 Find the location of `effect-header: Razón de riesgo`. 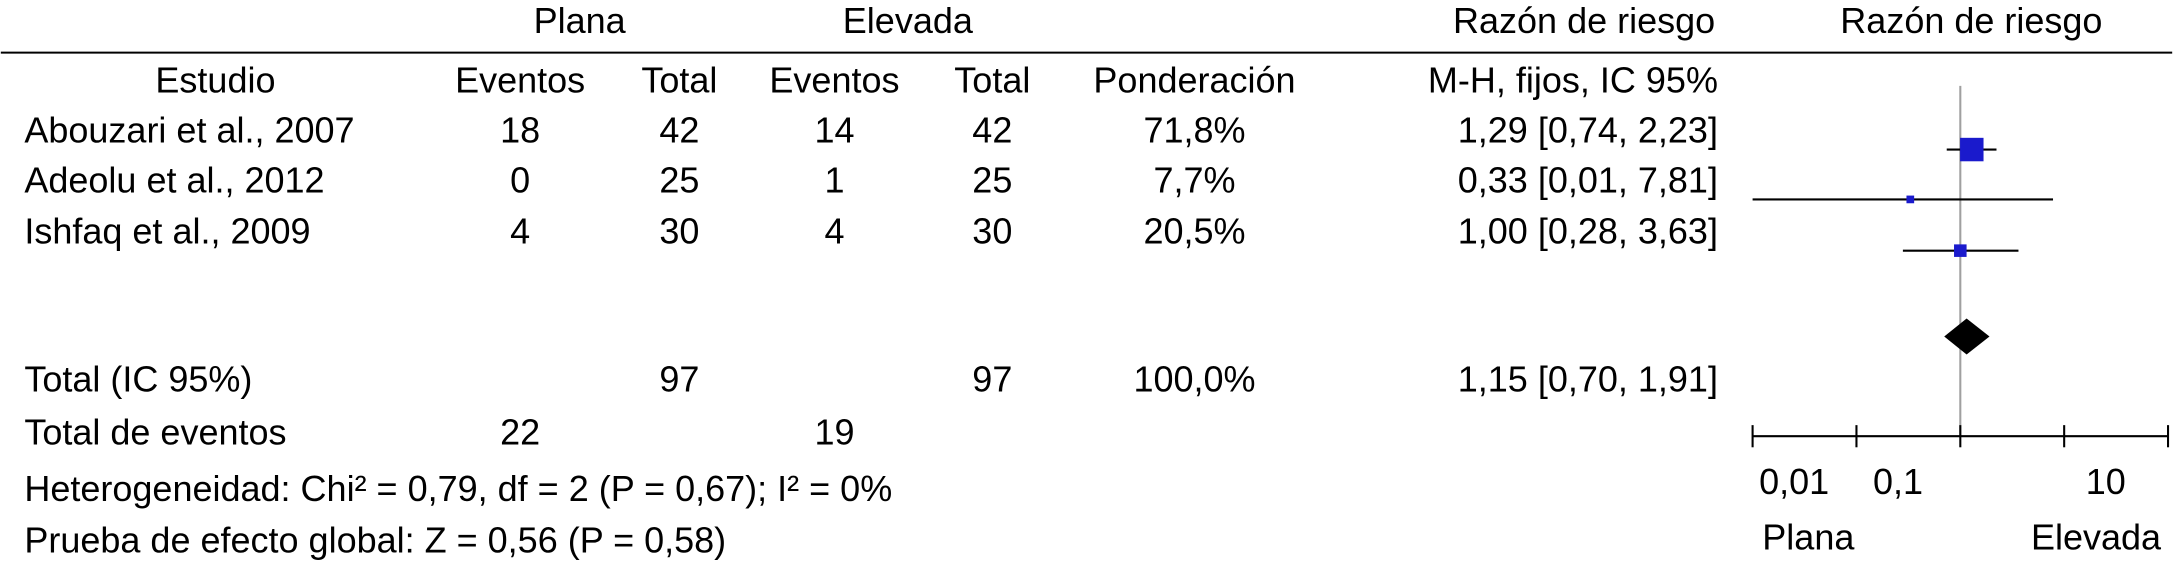

effect-header: Razón de riesgo is located at coordinates (1584, 20).